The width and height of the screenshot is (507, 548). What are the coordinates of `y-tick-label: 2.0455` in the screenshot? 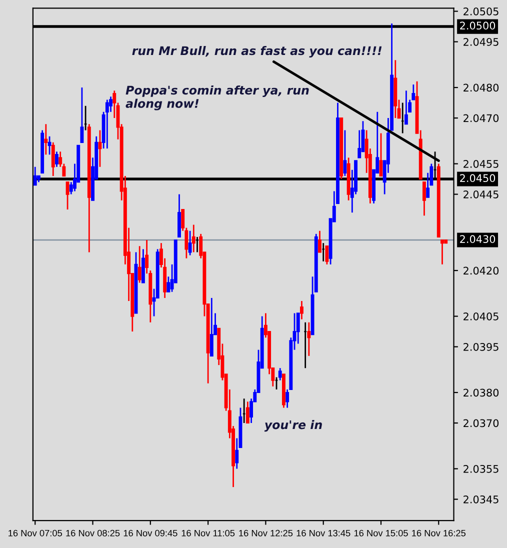 It's located at (481, 164).